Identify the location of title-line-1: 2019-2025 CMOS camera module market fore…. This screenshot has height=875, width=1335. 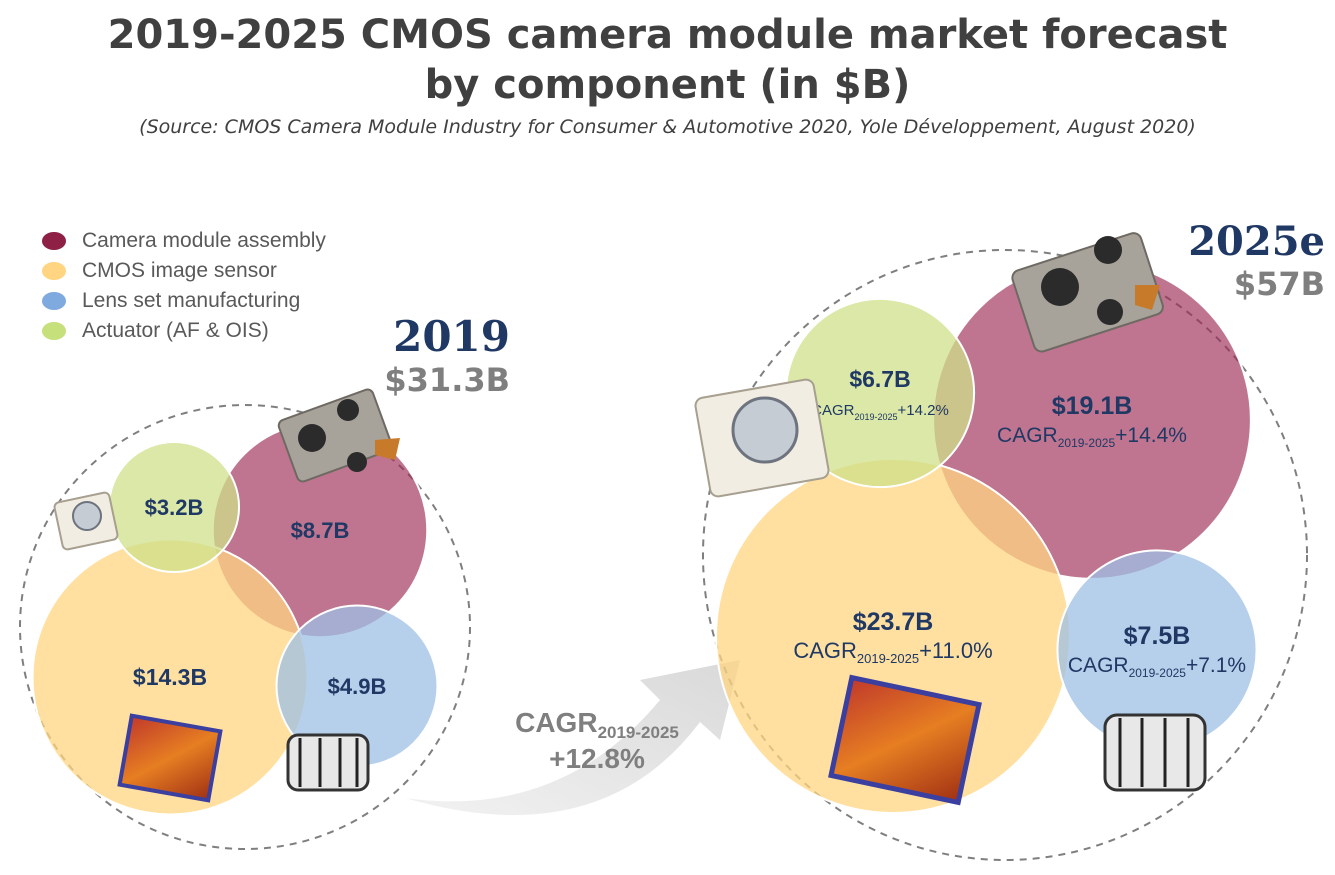
(667, 35).